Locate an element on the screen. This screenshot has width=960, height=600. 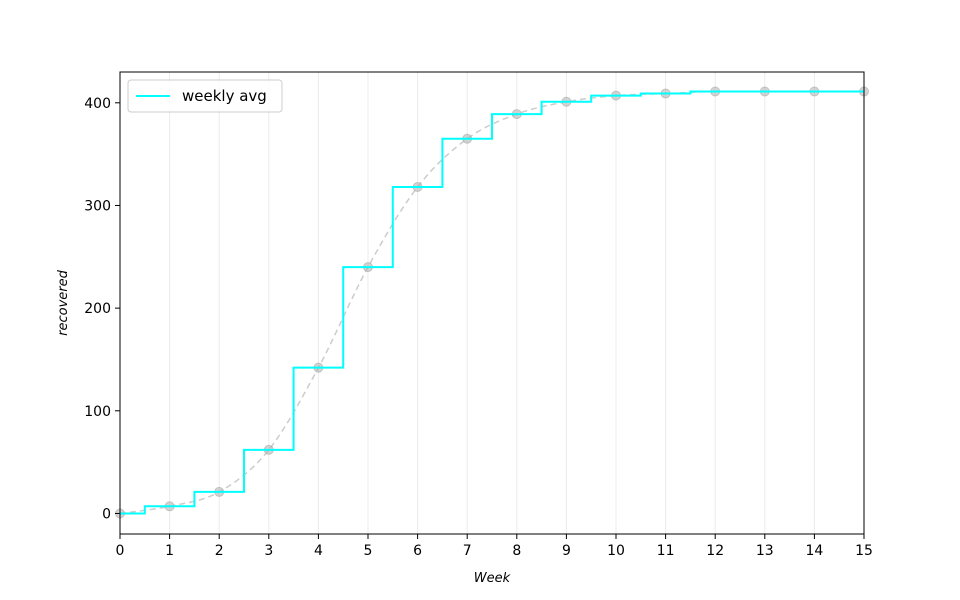
x-tick-label-0: 0 is located at coordinates (120, 551).